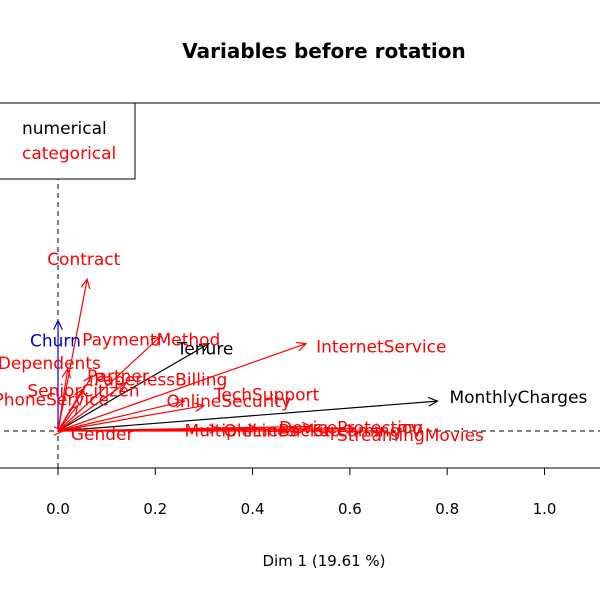 This screenshot has width=600, height=600. Describe the element at coordinates (155, 509) in the screenshot. I see `x-tick-label: 0.2` at that location.